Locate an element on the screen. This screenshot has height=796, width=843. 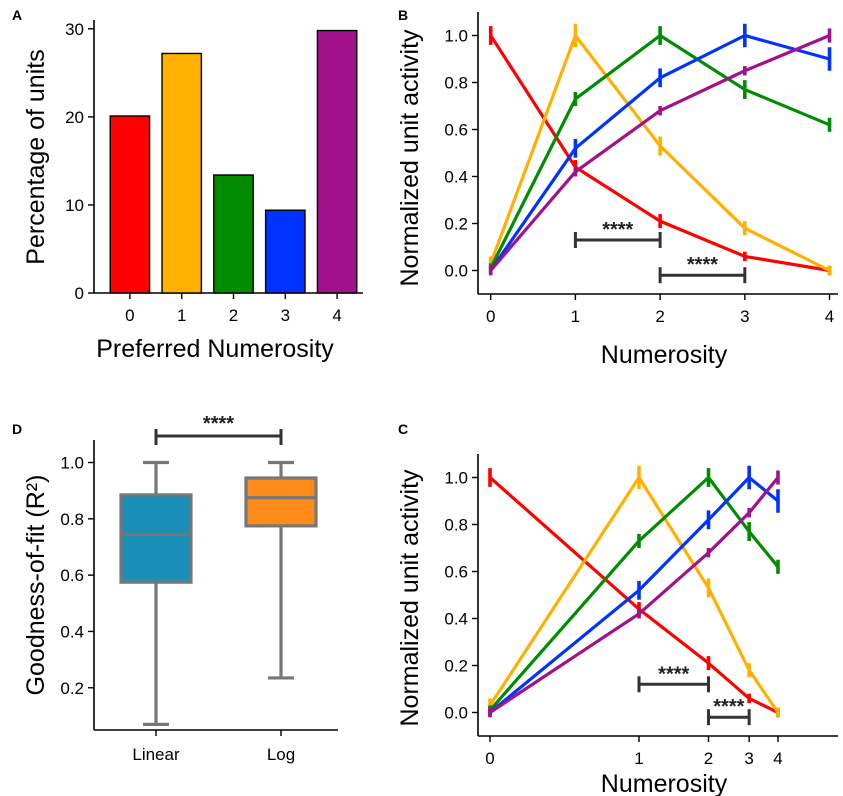
panel-a-x-ticks: 0 1 2 3 4 is located at coordinates (233, 309).